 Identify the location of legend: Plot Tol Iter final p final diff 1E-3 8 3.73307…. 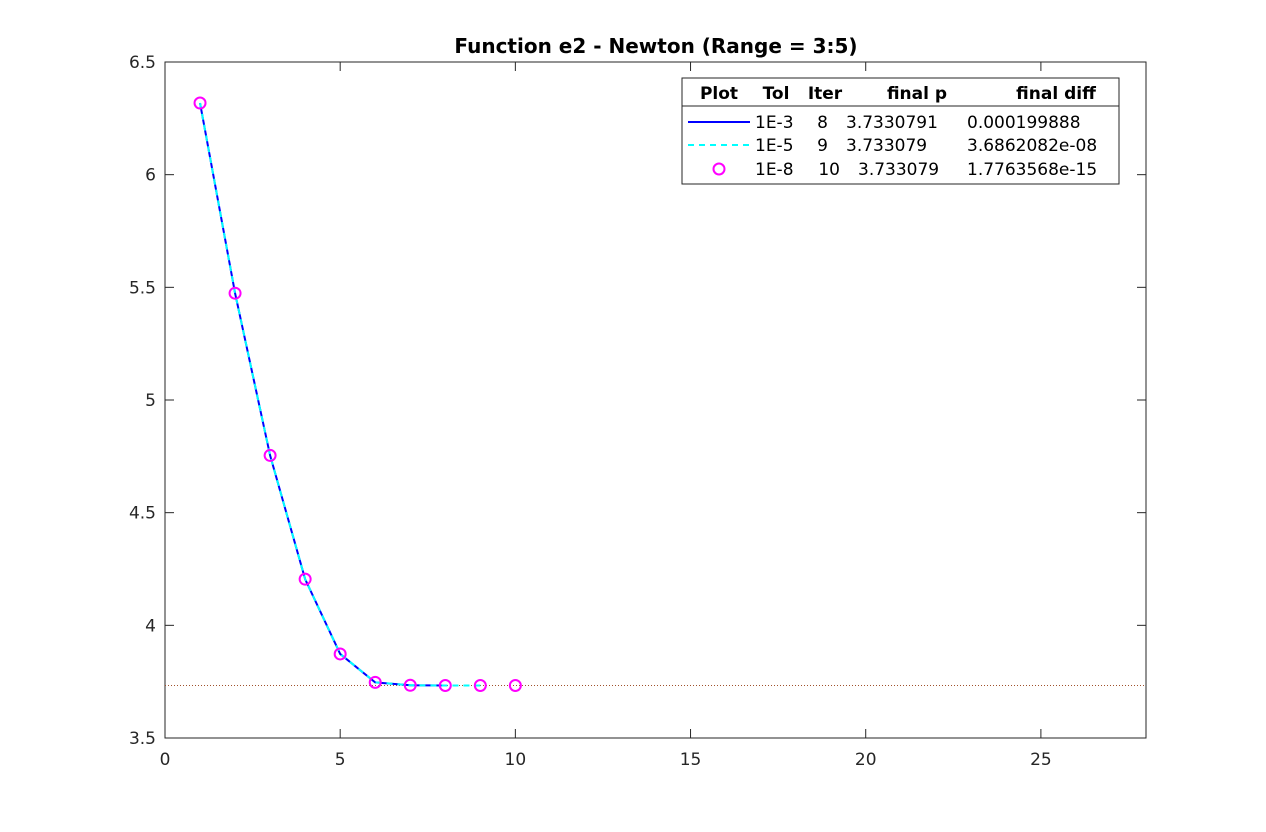
(900, 131).